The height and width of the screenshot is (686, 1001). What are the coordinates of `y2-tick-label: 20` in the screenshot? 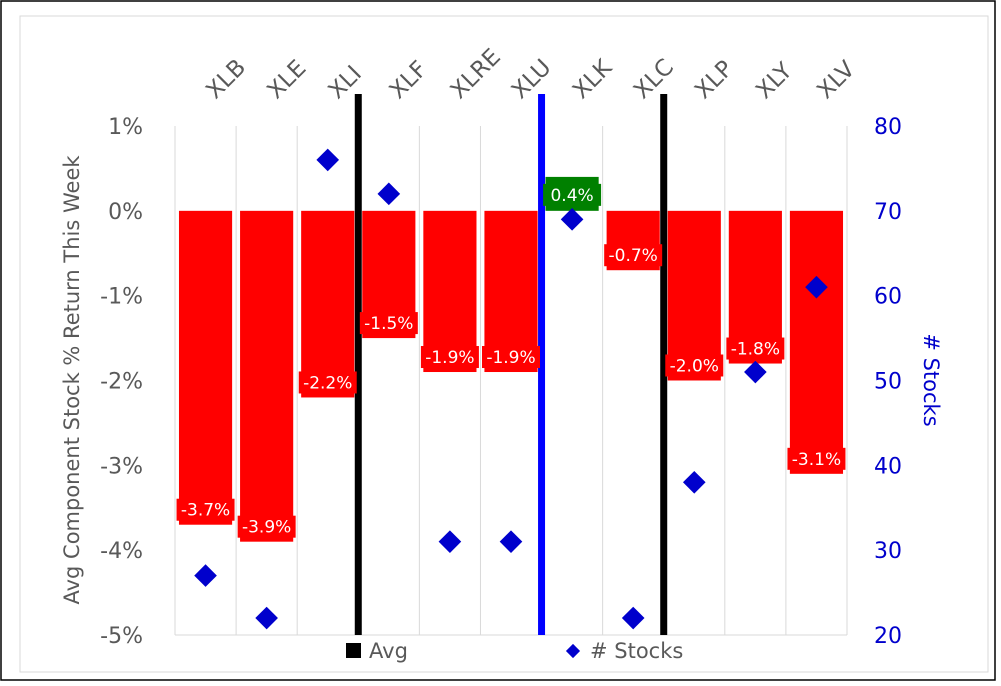 It's located at (888, 636).